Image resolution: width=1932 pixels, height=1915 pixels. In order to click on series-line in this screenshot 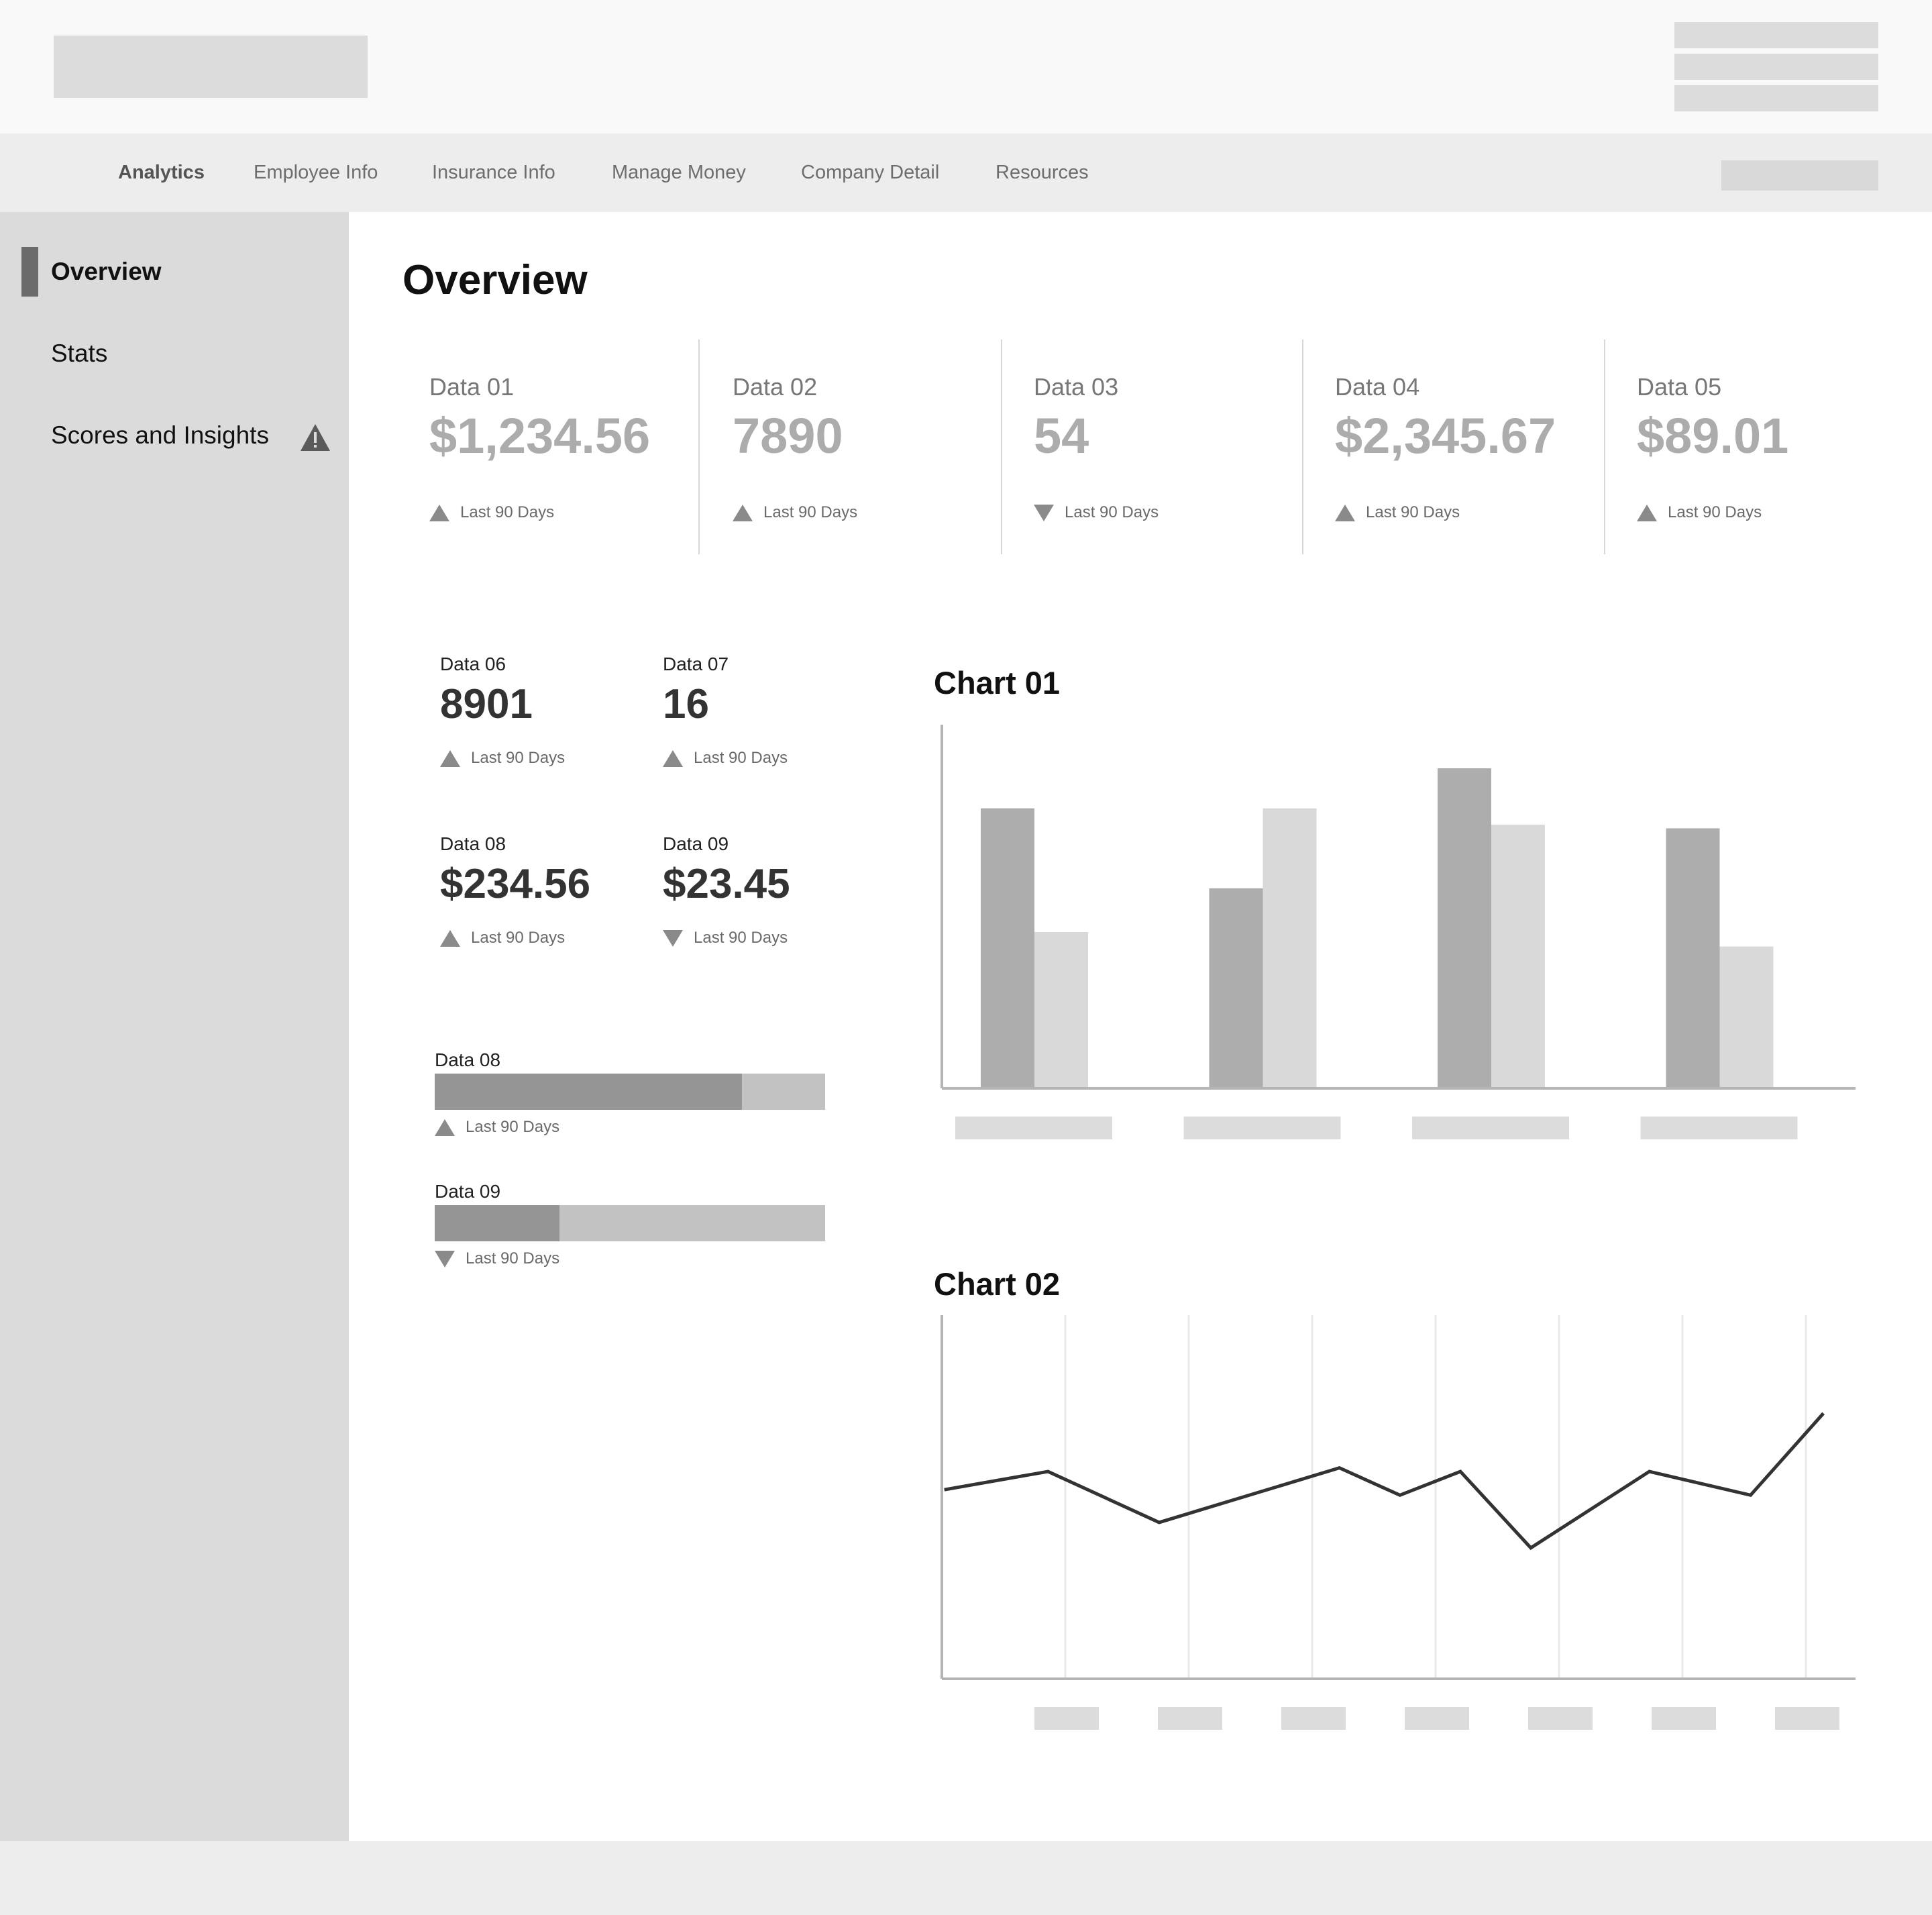, I will do `click(1384, 1481)`.